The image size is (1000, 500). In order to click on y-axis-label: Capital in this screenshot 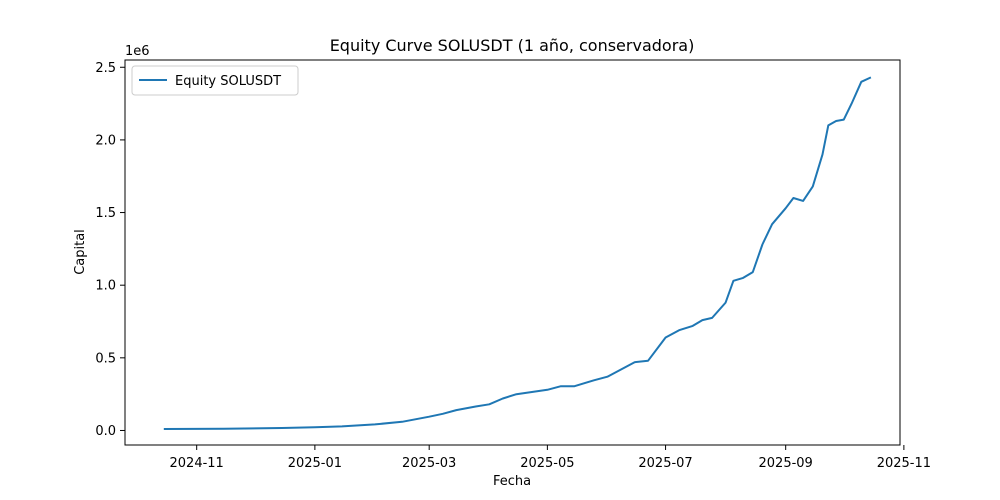, I will do `click(80, 252)`.